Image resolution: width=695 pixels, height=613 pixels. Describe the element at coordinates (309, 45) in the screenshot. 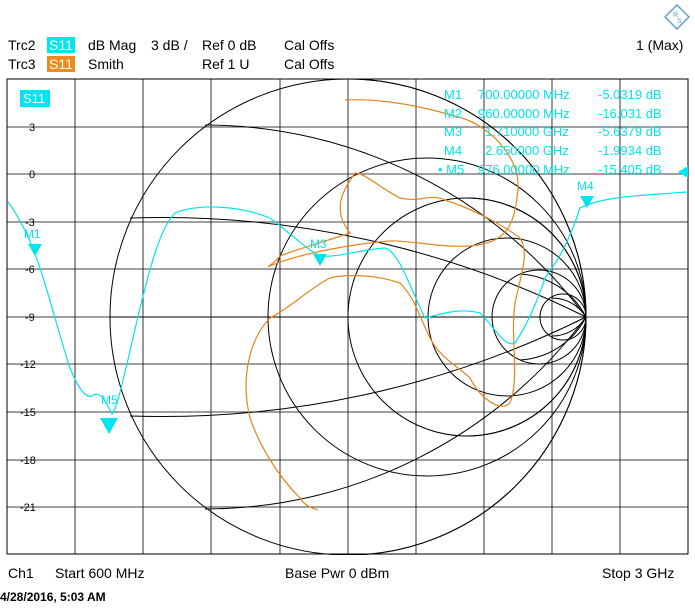

I see `trace2-cal: Cal Offs` at that location.